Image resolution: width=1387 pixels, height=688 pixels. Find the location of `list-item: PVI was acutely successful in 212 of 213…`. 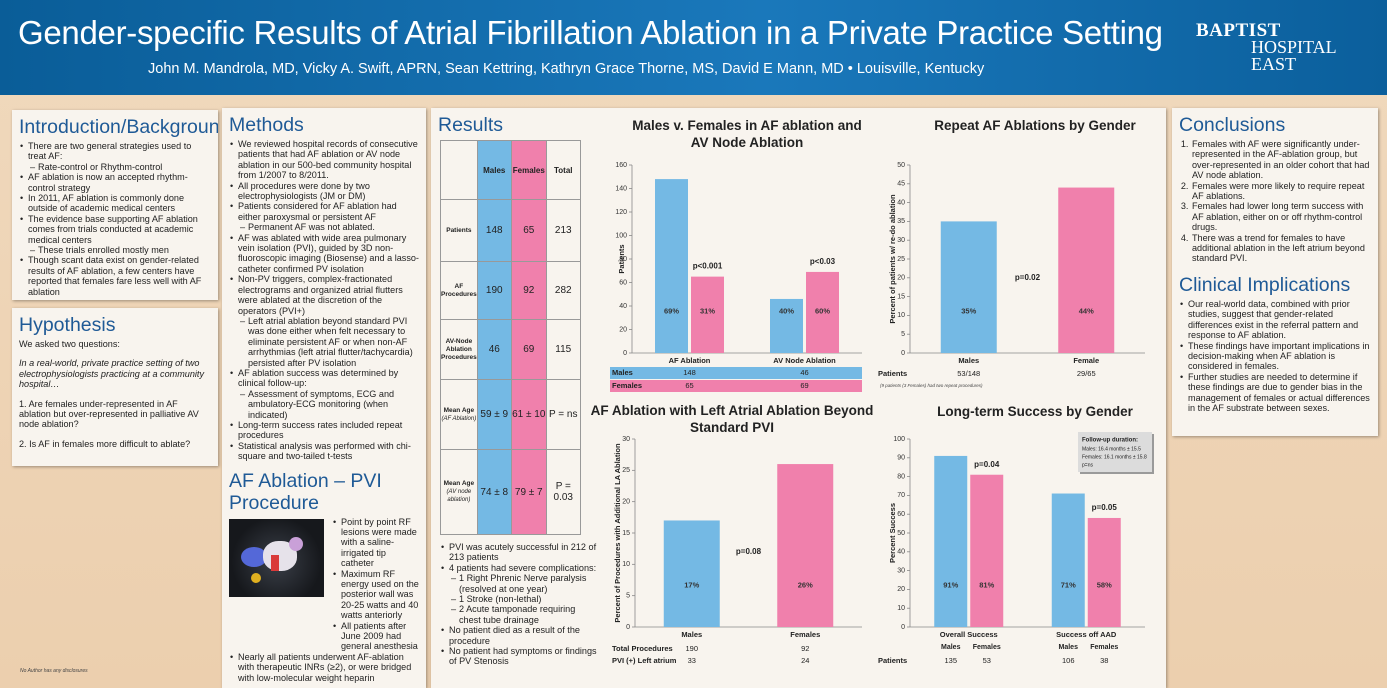

list-item: PVI was acutely successful in 212 of 213… is located at coordinates (520, 552).